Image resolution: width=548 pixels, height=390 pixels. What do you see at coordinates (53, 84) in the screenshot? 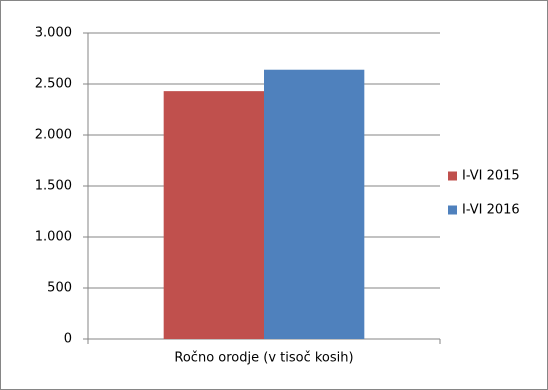
I see `y-tick-label: 2.500` at bounding box center [53, 84].